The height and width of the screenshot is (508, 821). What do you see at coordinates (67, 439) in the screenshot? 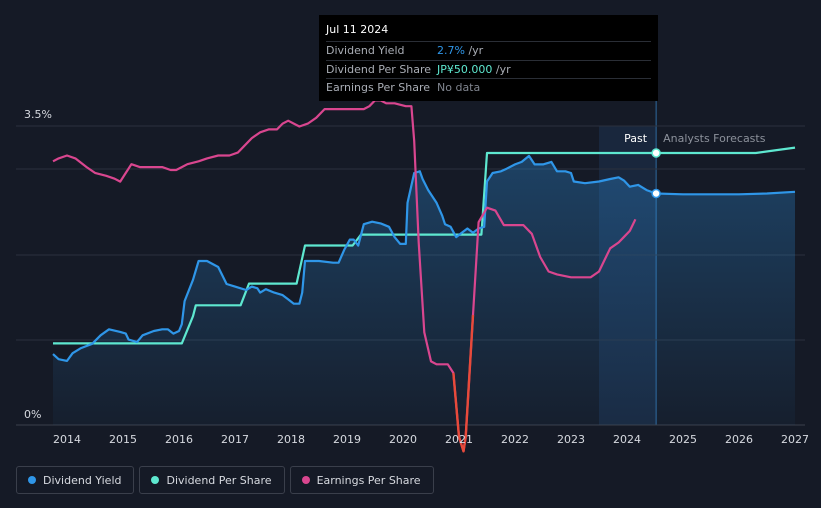
I see `x-tick-label: 2014` at bounding box center [67, 439].